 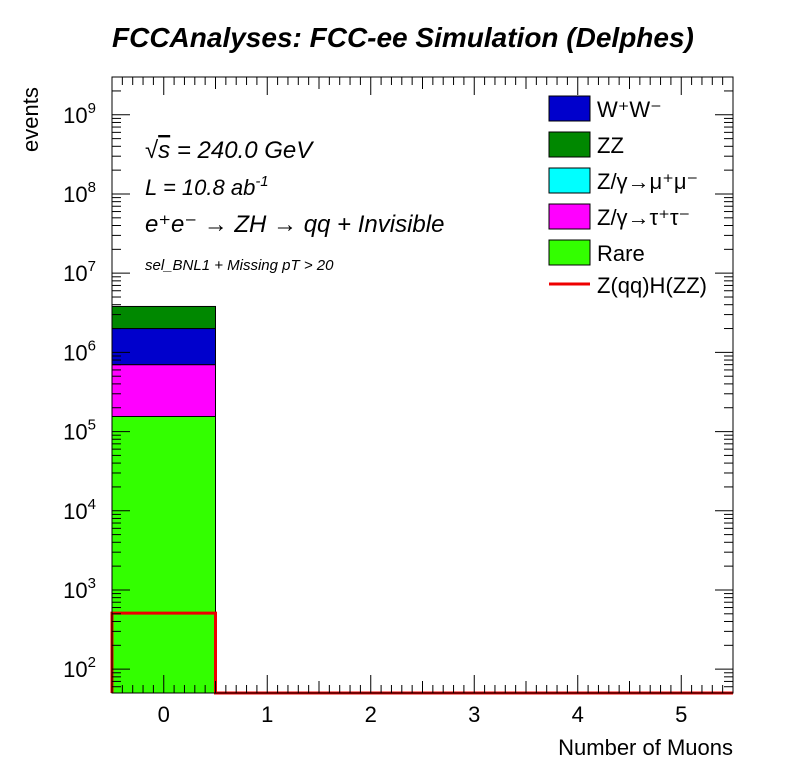 What do you see at coordinates (629, 109) in the screenshot?
I see `legend-label: W⁺W⁻` at bounding box center [629, 109].